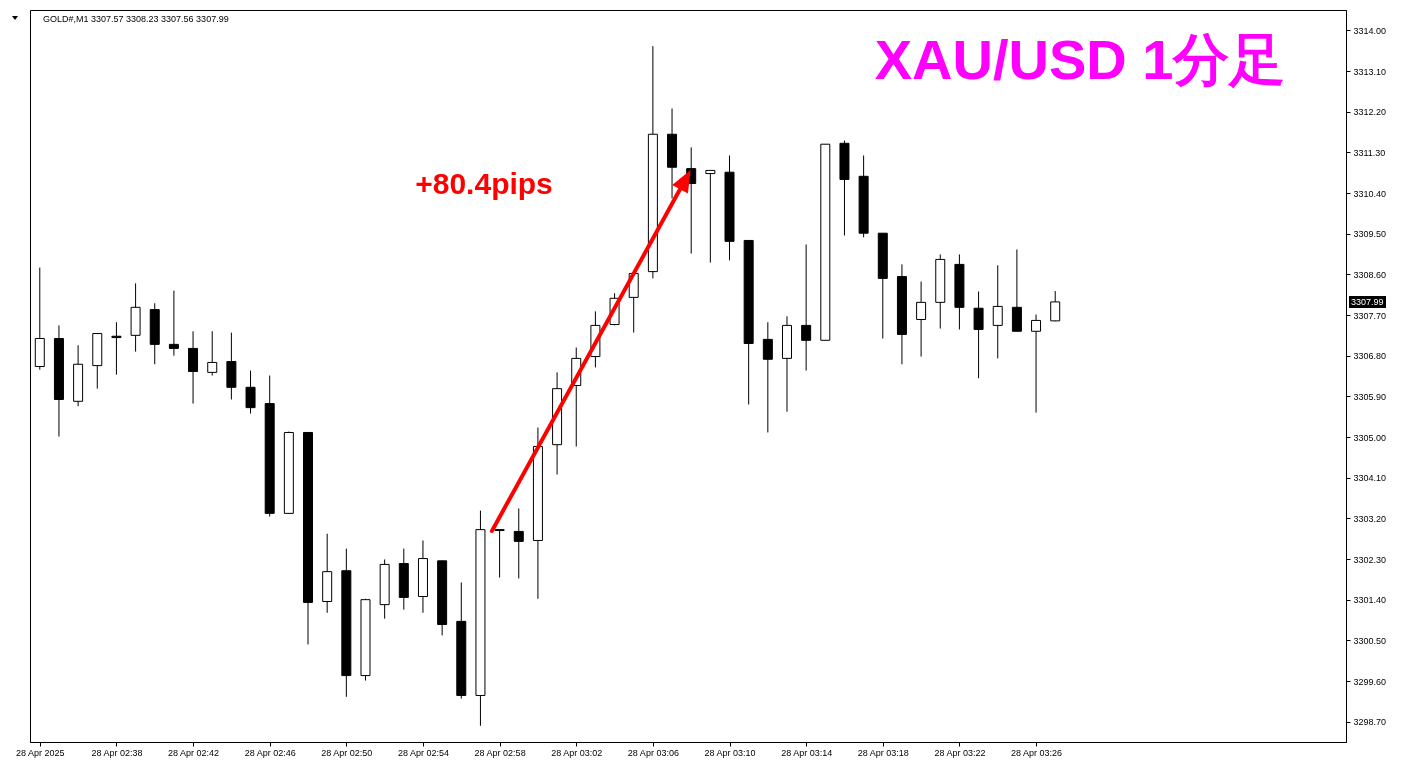  I want to click on y-tick-label: 3305.00, so click(1370, 437).